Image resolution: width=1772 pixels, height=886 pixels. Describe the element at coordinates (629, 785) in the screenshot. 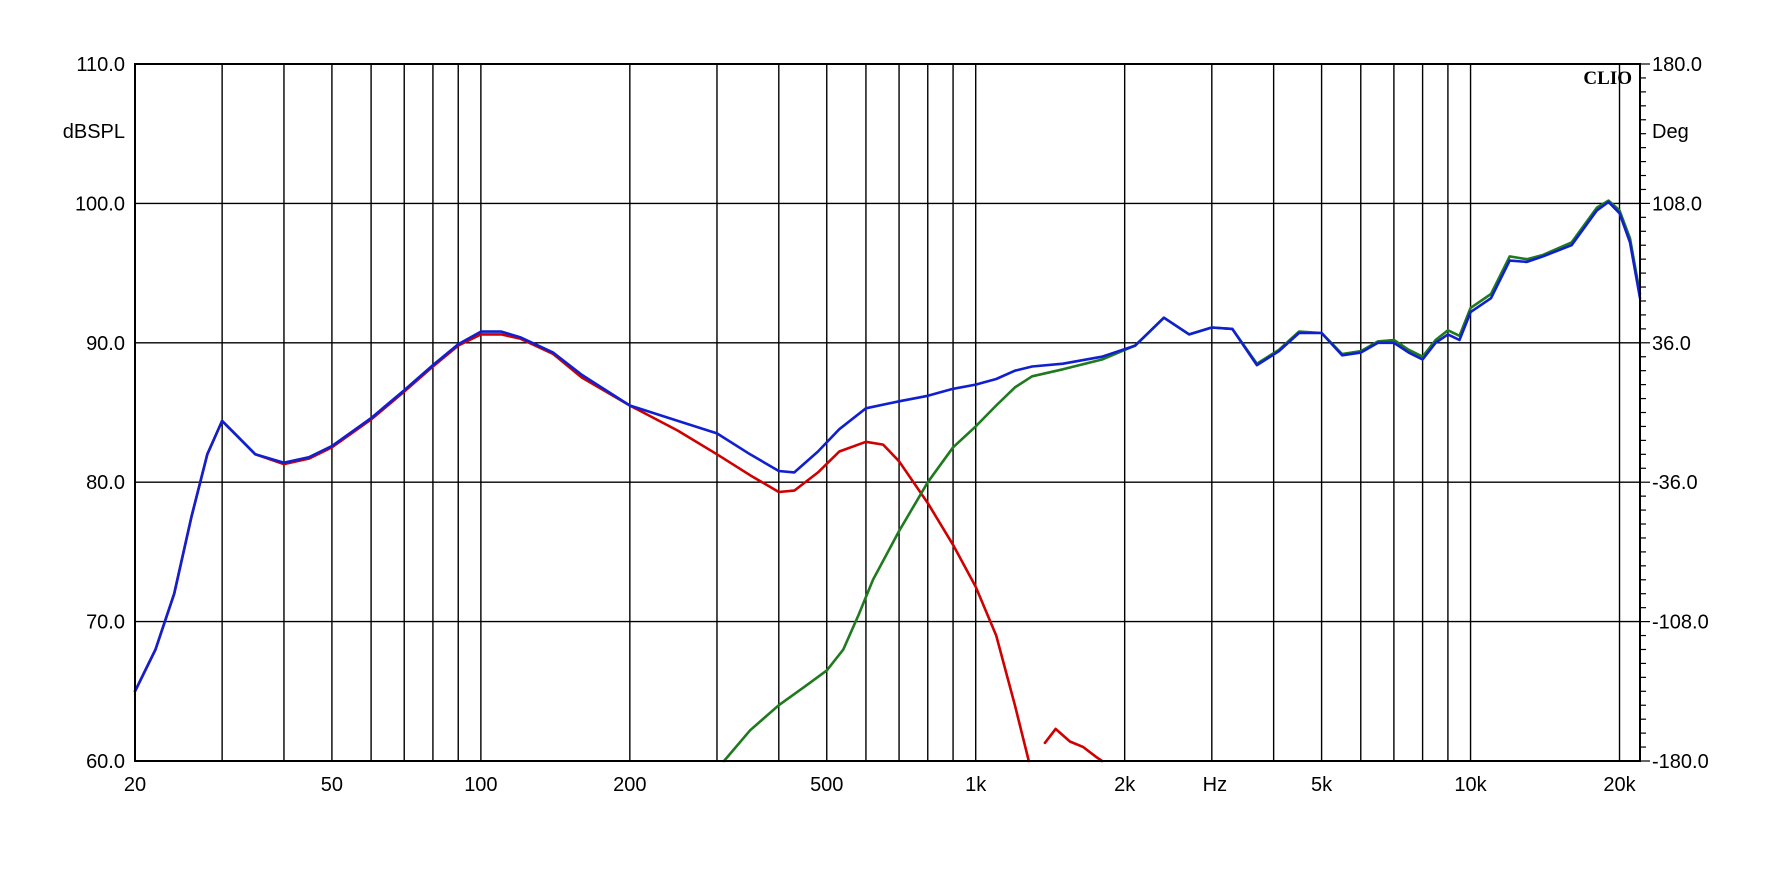

I see `x-tick-label: 200` at that location.